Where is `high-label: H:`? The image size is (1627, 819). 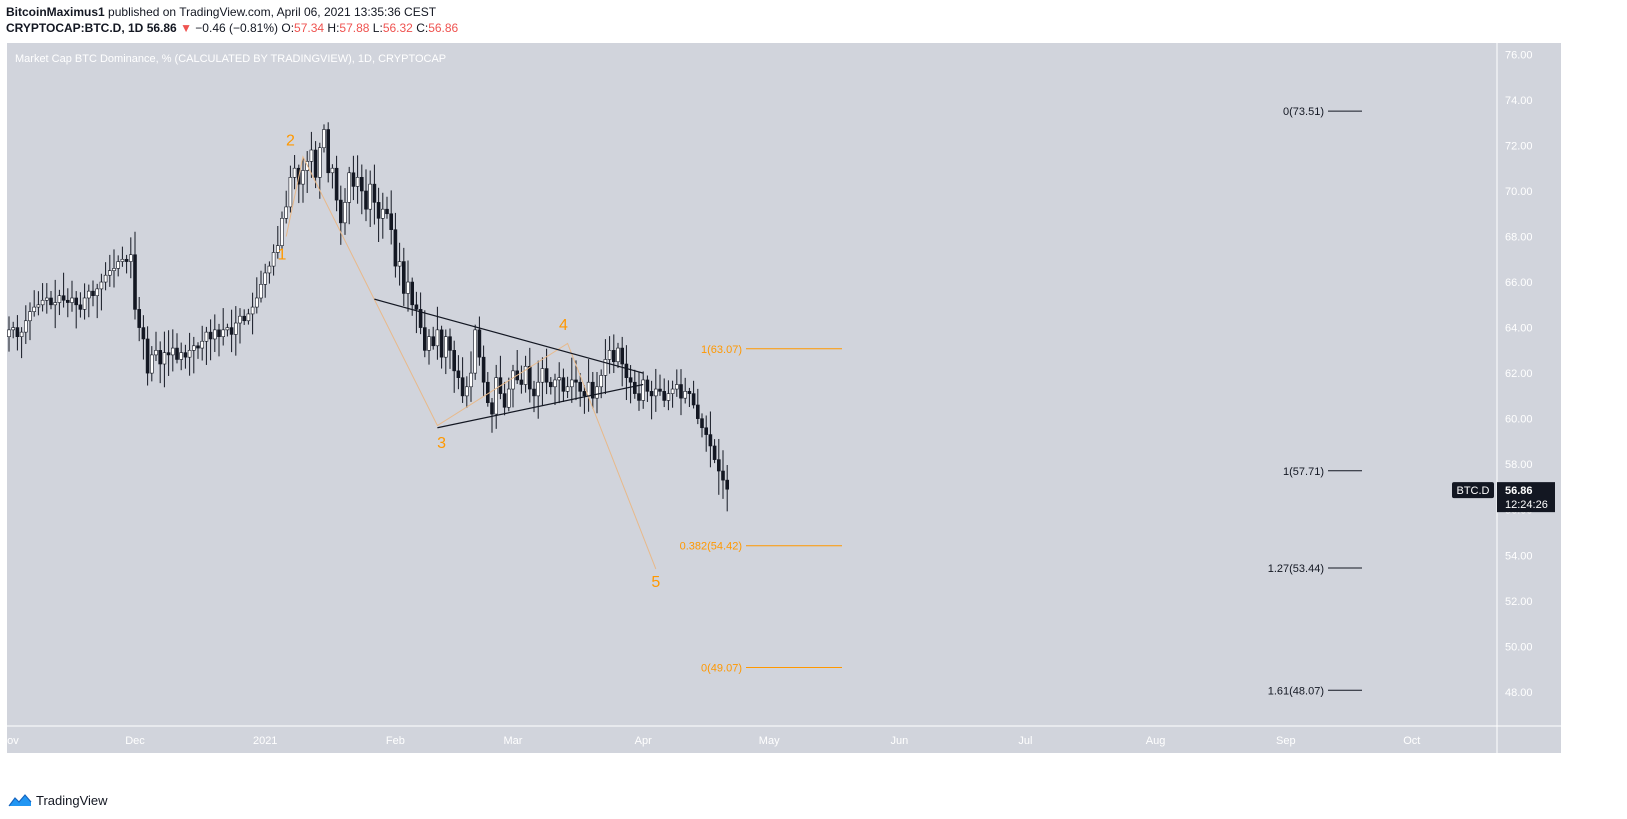
high-label: H: is located at coordinates (333, 28).